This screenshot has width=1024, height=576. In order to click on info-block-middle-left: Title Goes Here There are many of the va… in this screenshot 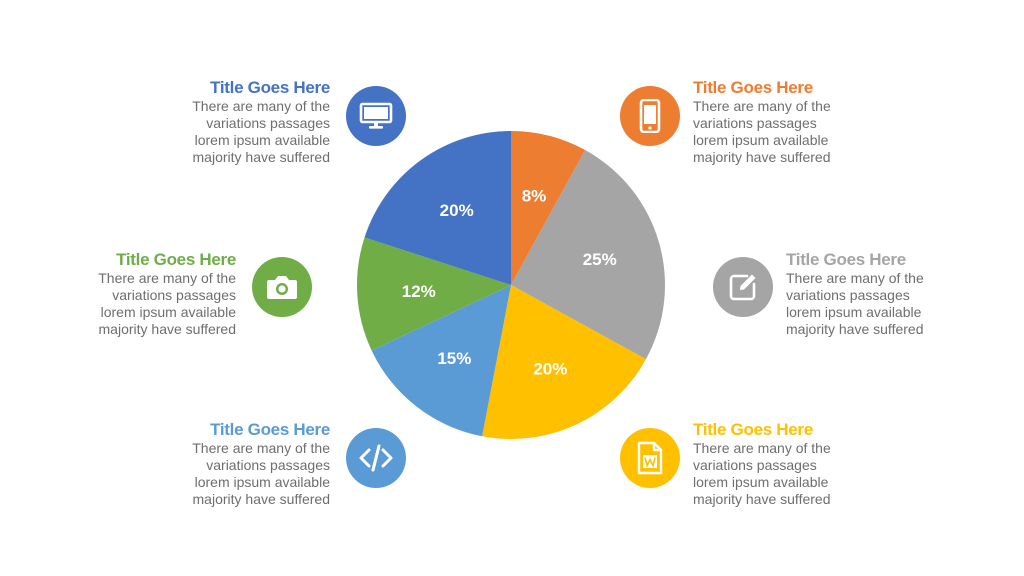, I will do `click(141, 294)`.